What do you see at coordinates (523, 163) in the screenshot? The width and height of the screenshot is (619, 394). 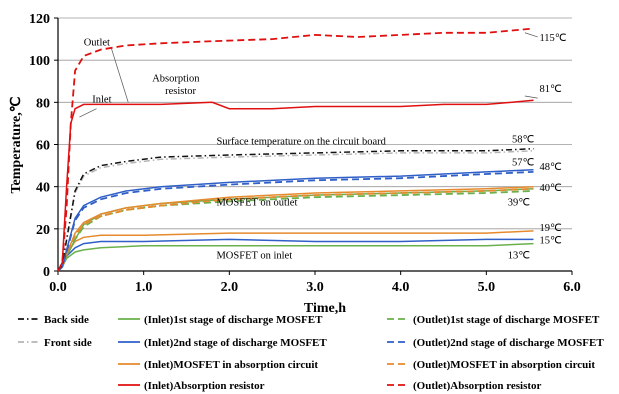 I see `annotation-label: 57℃` at bounding box center [523, 163].